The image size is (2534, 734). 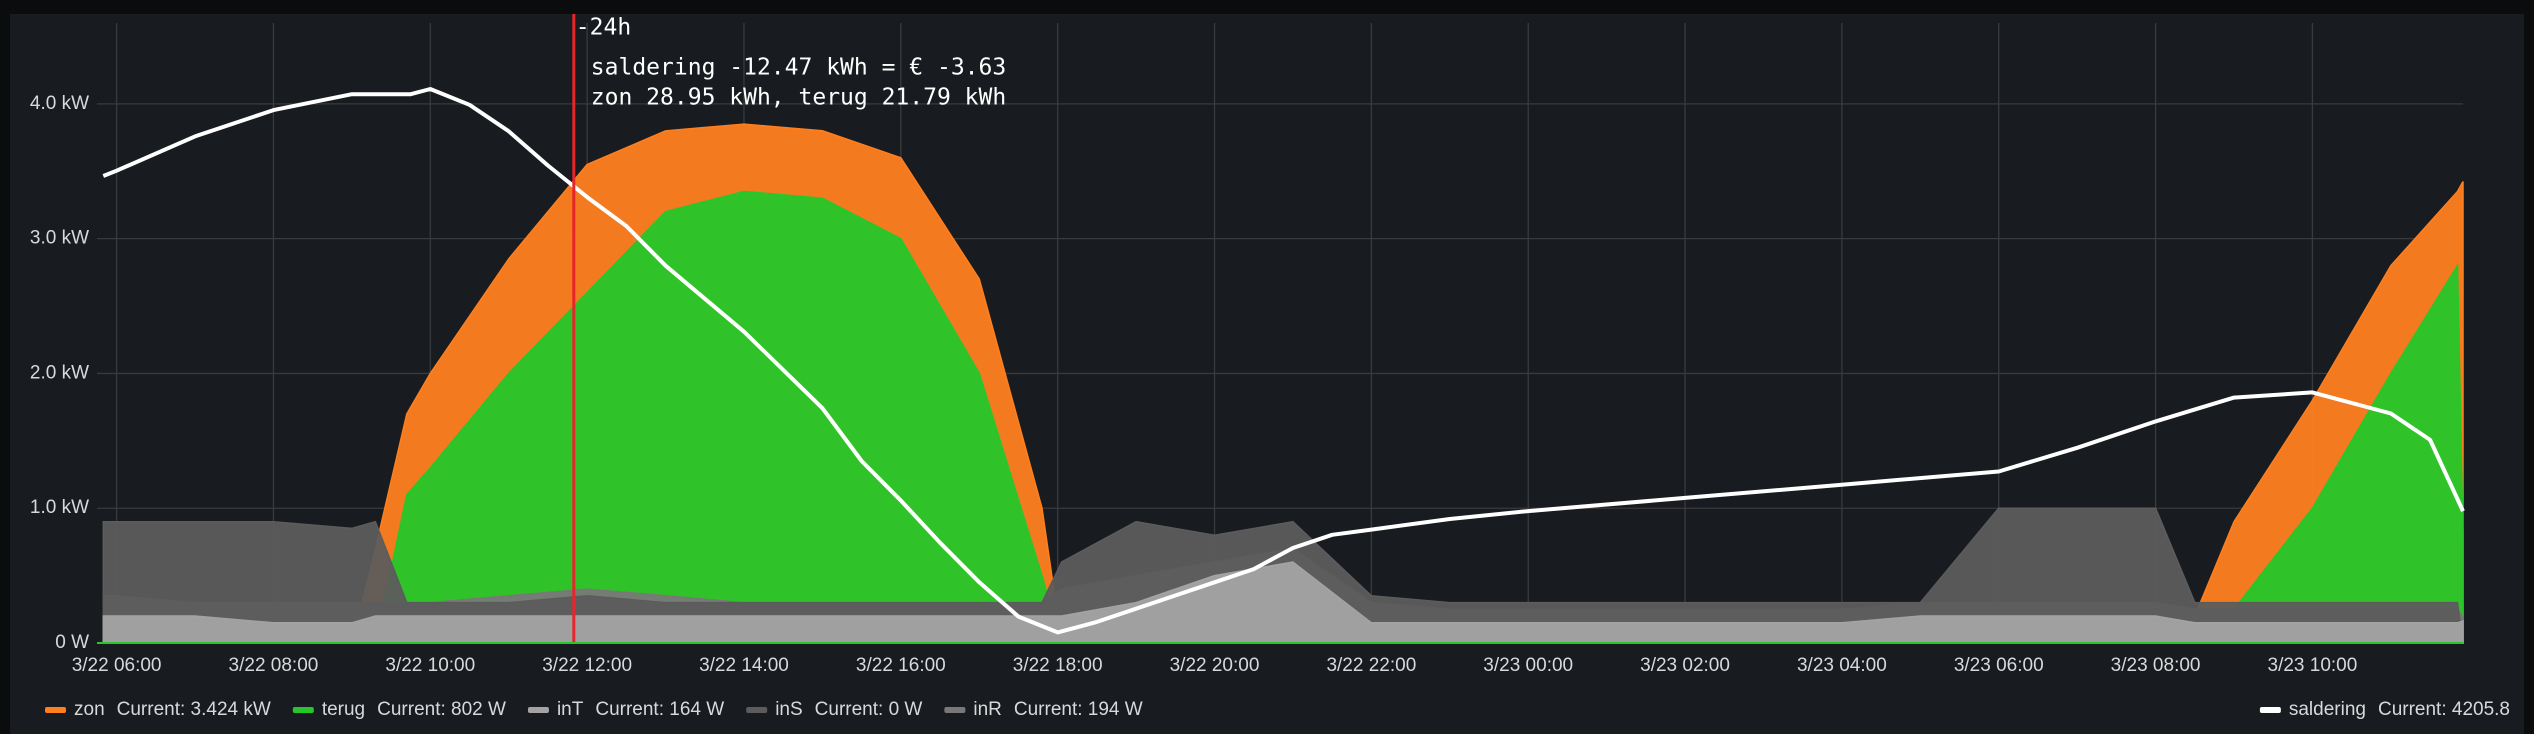 I want to click on x-tick-label: 3/22 20:00, so click(x=1215, y=665).